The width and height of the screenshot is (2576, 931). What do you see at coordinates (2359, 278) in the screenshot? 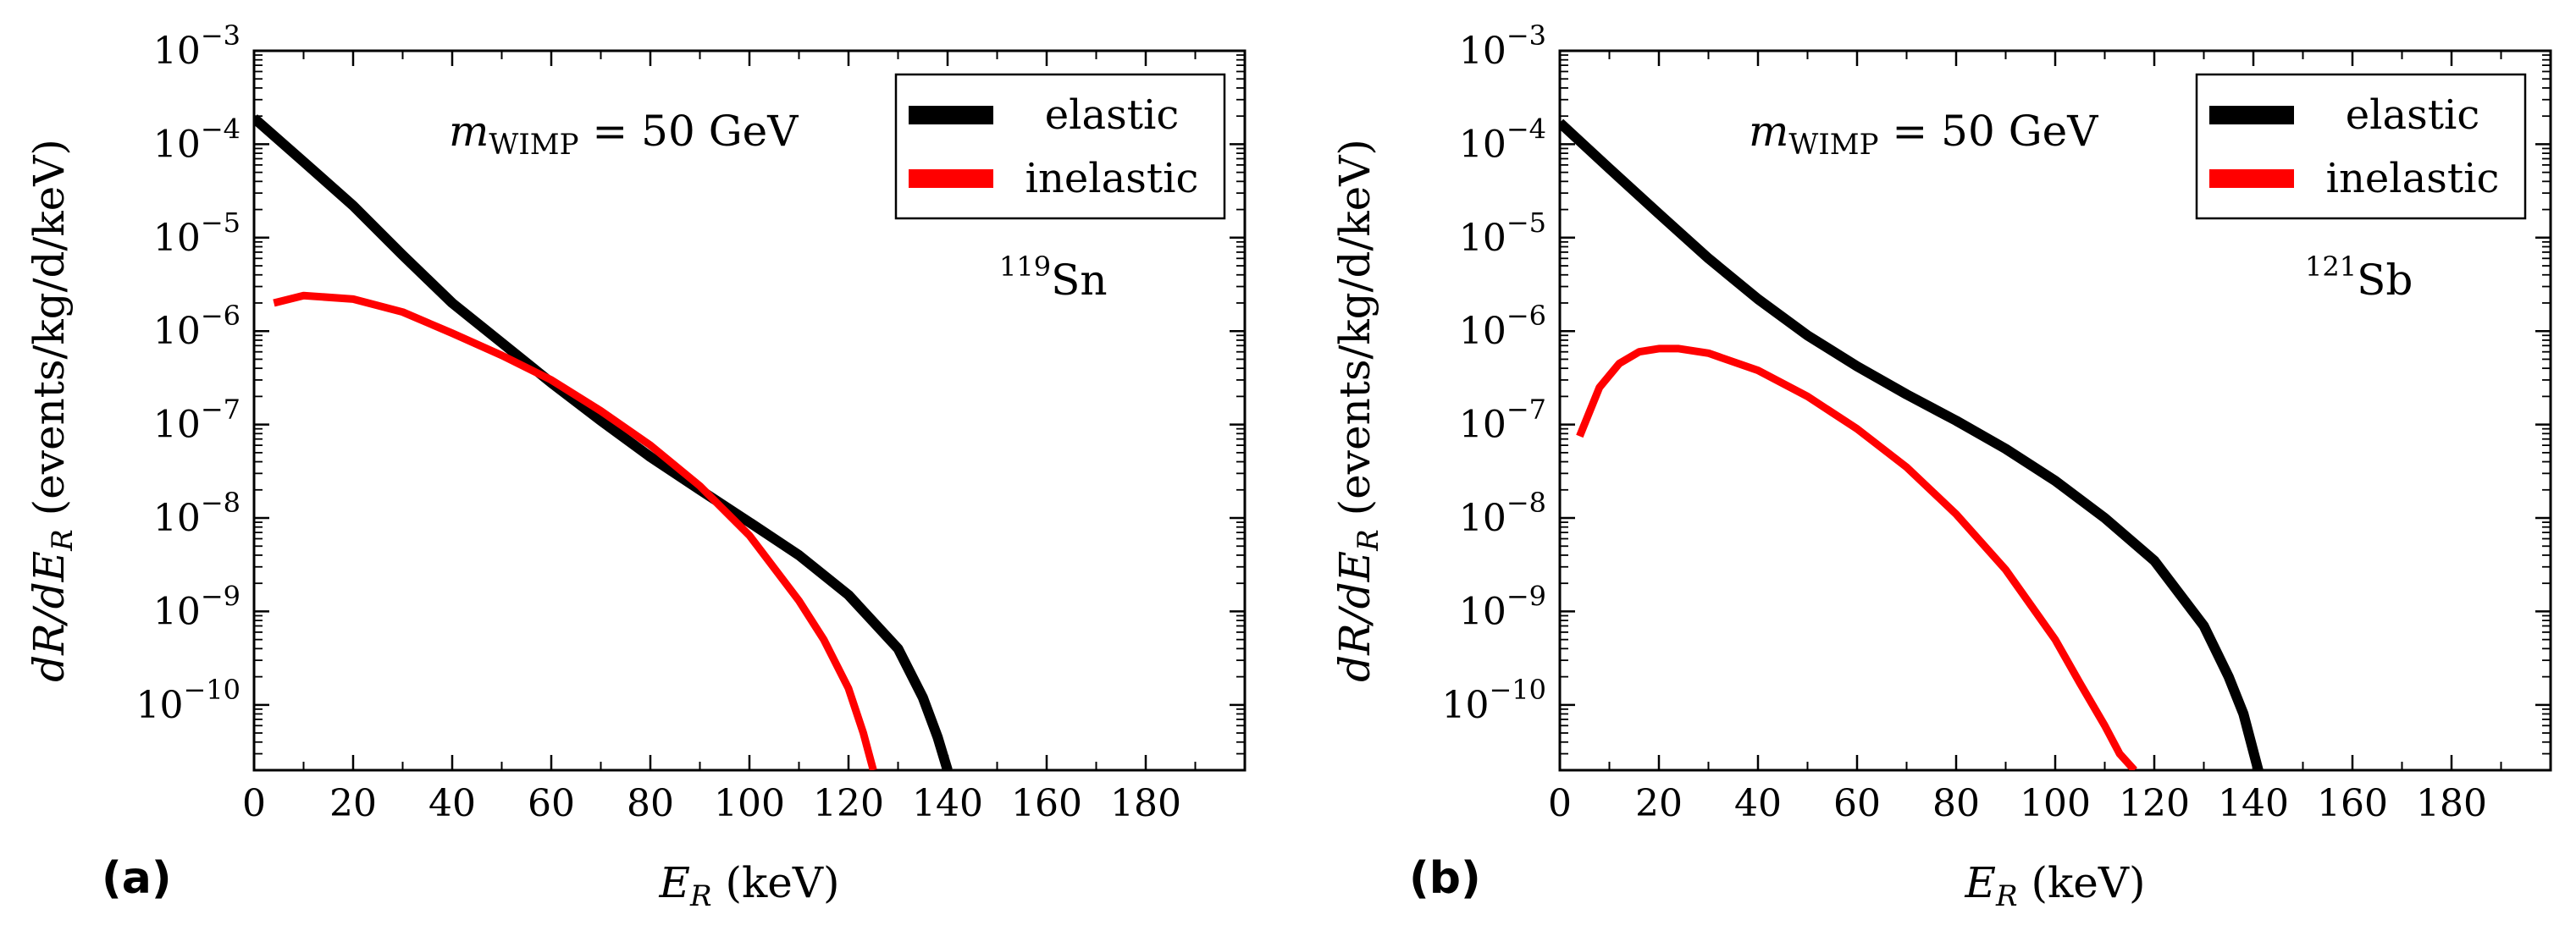
I see `annotation-isotope: 121Sb` at bounding box center [2359, 278].